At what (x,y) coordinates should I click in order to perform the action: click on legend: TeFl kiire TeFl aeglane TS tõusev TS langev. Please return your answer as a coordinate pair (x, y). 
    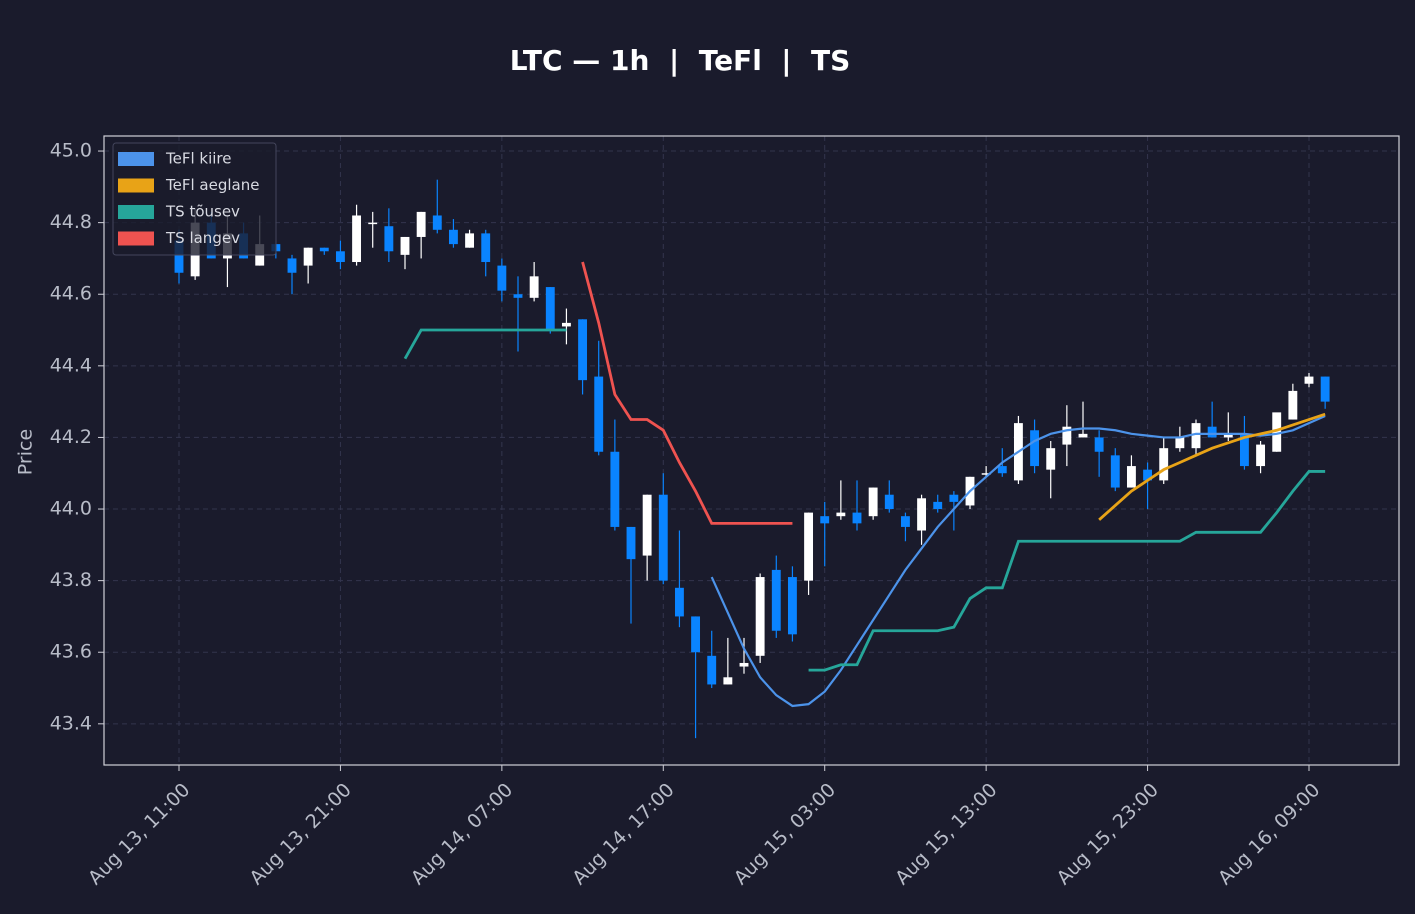
    Looking at the image, I should click on (194, 199).